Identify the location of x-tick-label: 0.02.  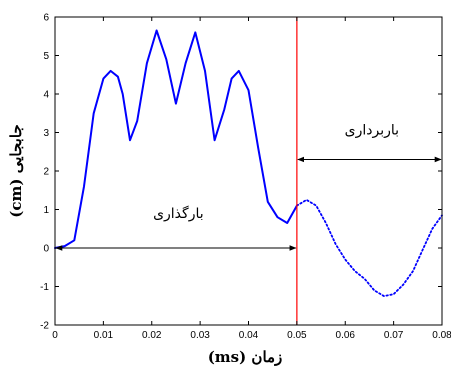
(152, 335).